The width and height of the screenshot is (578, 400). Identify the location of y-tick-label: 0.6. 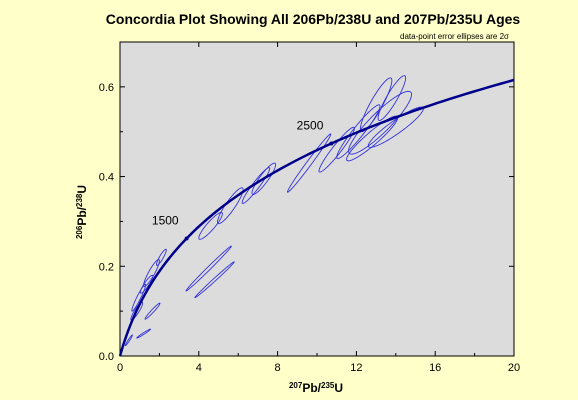
(106, 88).